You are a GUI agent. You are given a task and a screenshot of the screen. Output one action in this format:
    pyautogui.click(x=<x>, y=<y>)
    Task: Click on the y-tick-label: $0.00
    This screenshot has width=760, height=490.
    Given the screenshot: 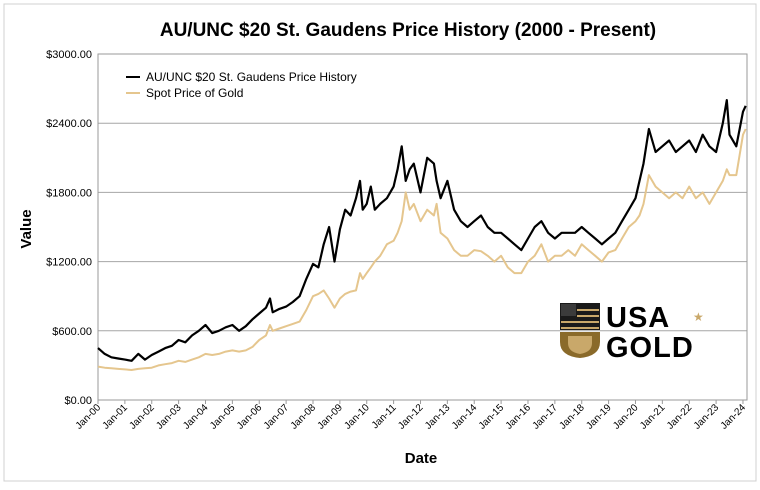 What is the action you would take?
    pyautogui.click(x=78, y=401)
    